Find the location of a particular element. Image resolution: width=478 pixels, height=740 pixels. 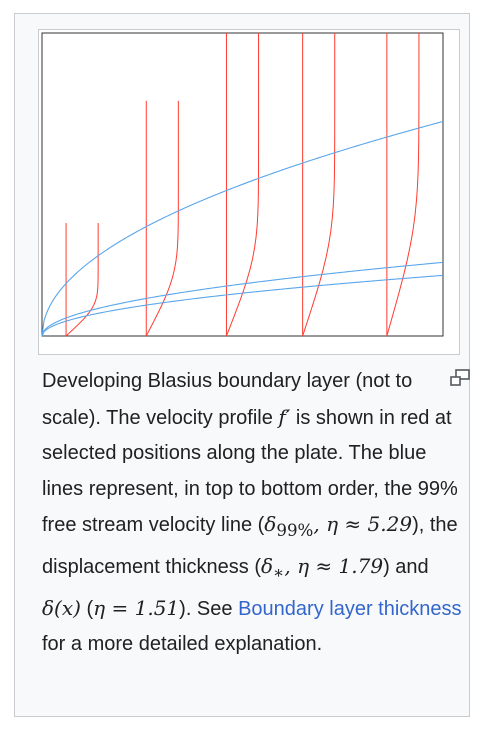

caption-text: for a more detailed explanation. is located at coordinates (182, 644).